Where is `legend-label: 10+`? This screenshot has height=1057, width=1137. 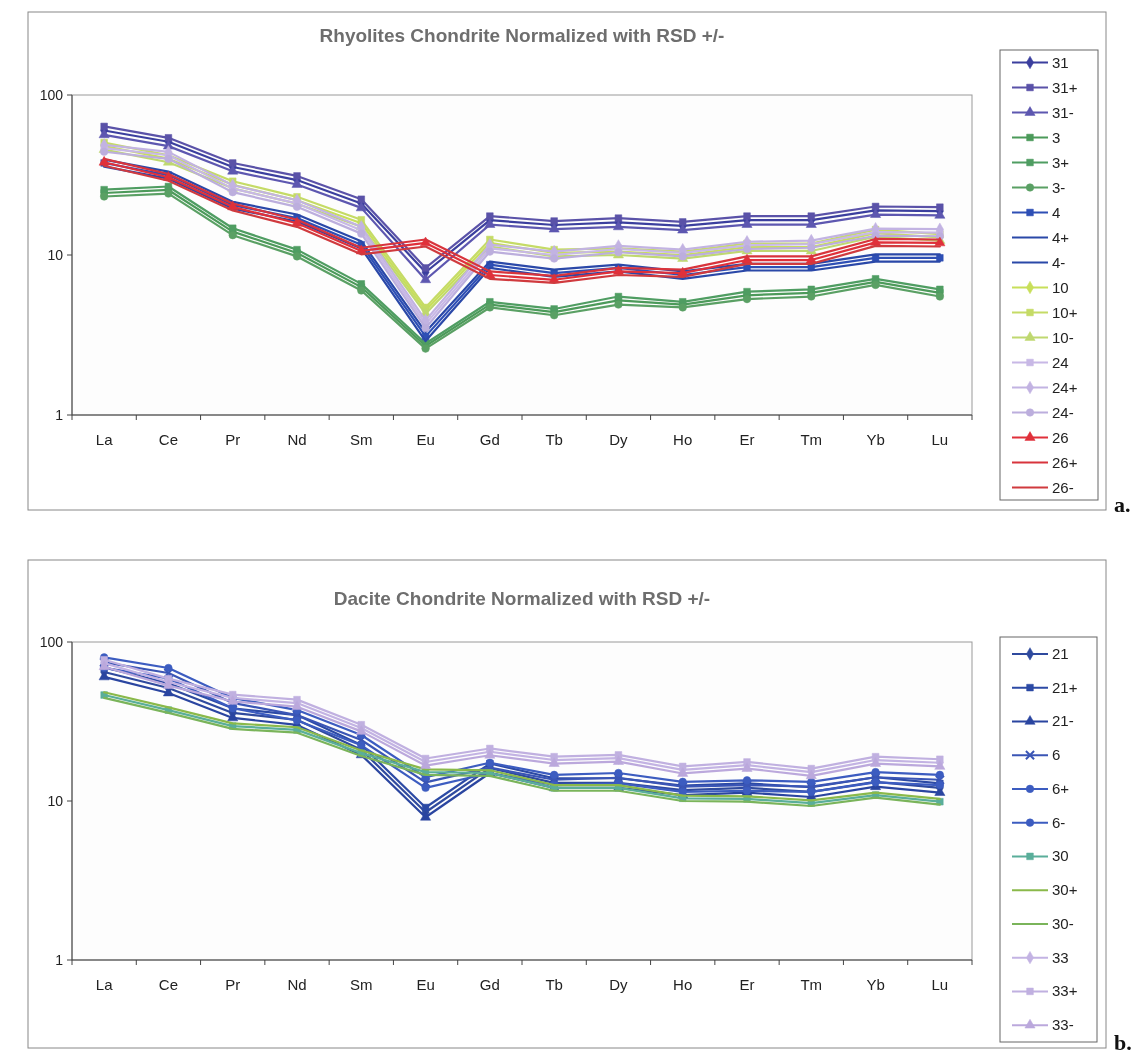
legend-label: 10+ is located at coordinates (1065, 312).